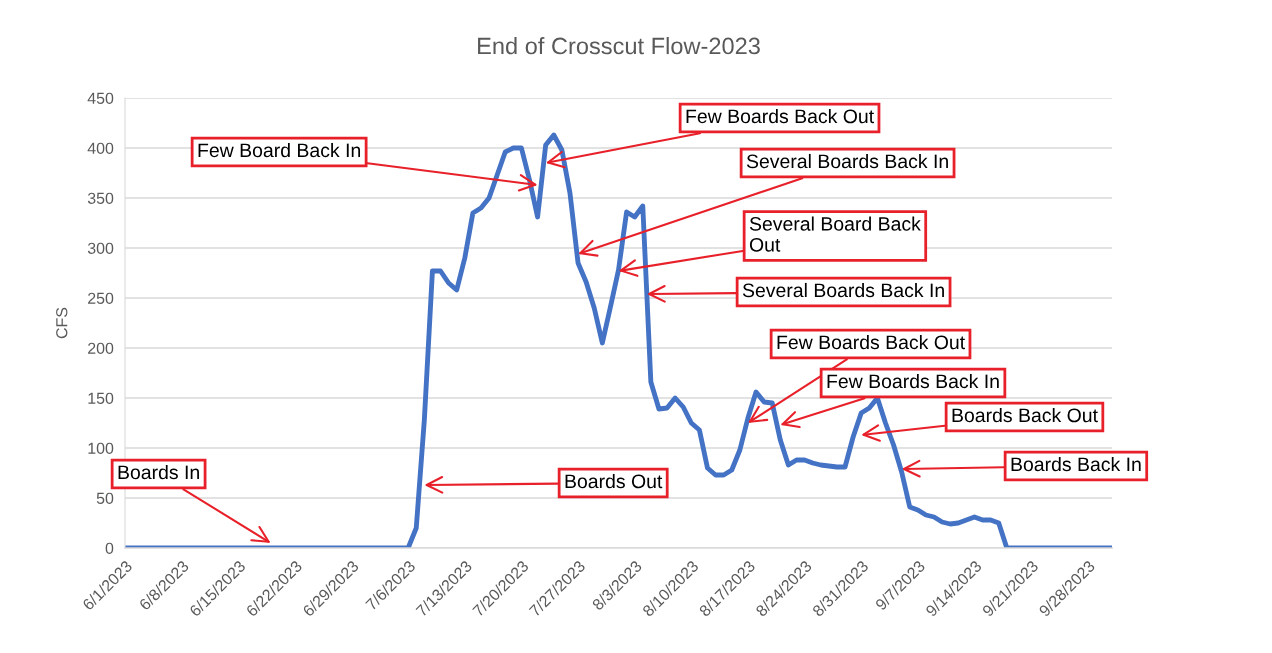 The image size is (1272, 653). Describe the element at coordinates (100, 148) in the screenshot. I see `y-tick-label: 400` at that location.